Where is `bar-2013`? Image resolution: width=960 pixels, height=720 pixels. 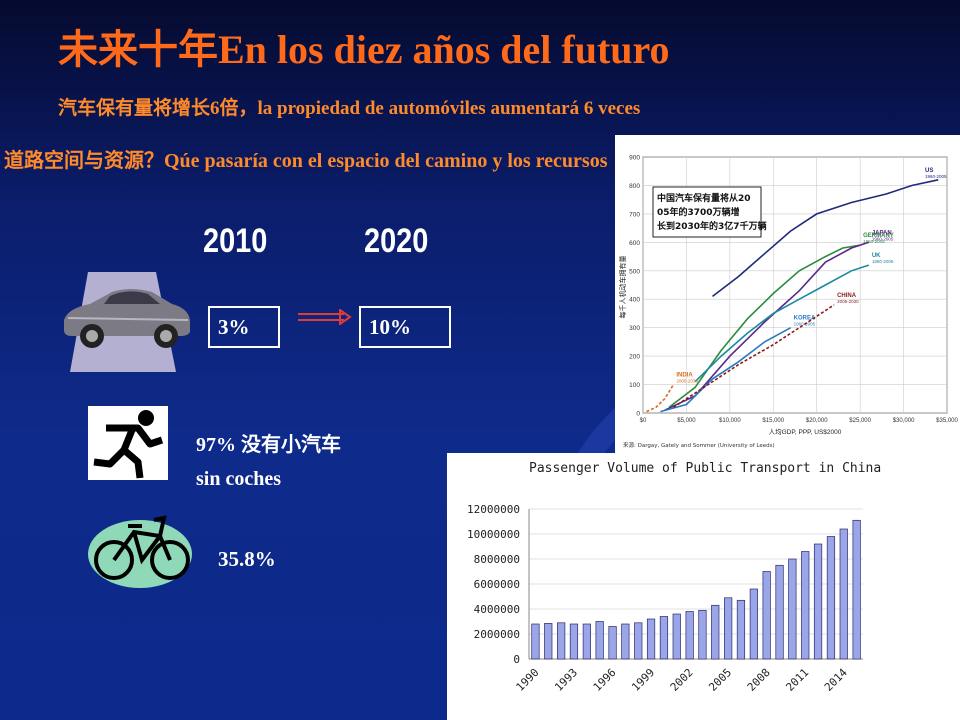 bar-2013 is located at coordinates (831, 598).